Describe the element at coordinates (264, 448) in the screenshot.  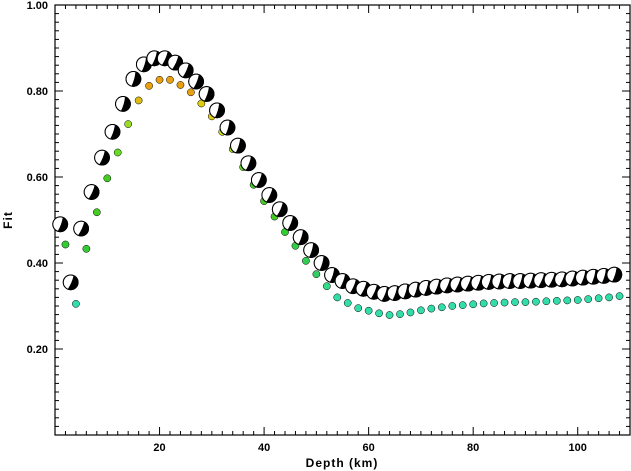
I see `x-tick-label: 40` at that location.